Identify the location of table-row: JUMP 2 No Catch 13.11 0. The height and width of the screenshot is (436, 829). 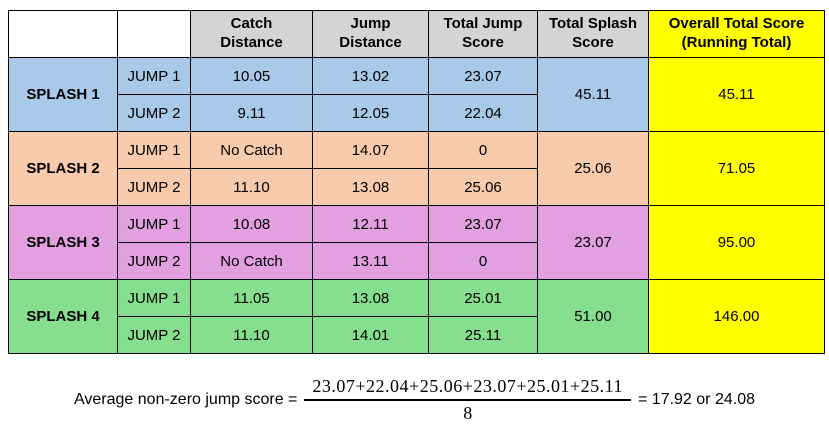
(417, 261).